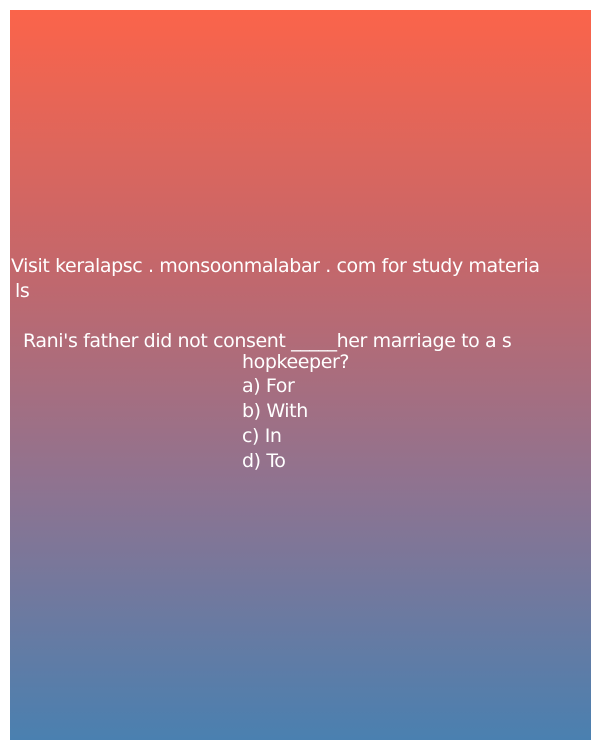 This screenshot has width=600, height=750. Describe the element at coordinates (22, 291) in the screenshot. I see `promo-text-line-2: ls` at that location.